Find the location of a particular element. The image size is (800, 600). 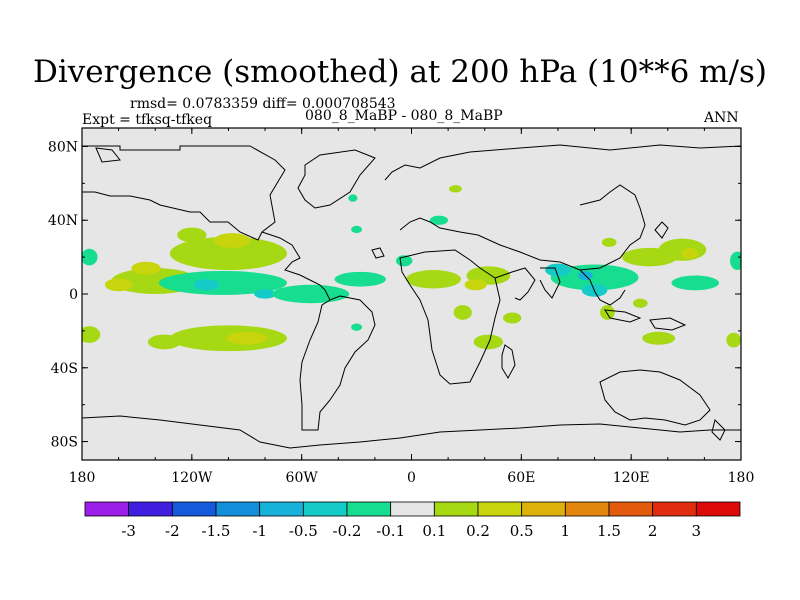

colorbar-label: 0.1 is located at coordinates (434, 531).